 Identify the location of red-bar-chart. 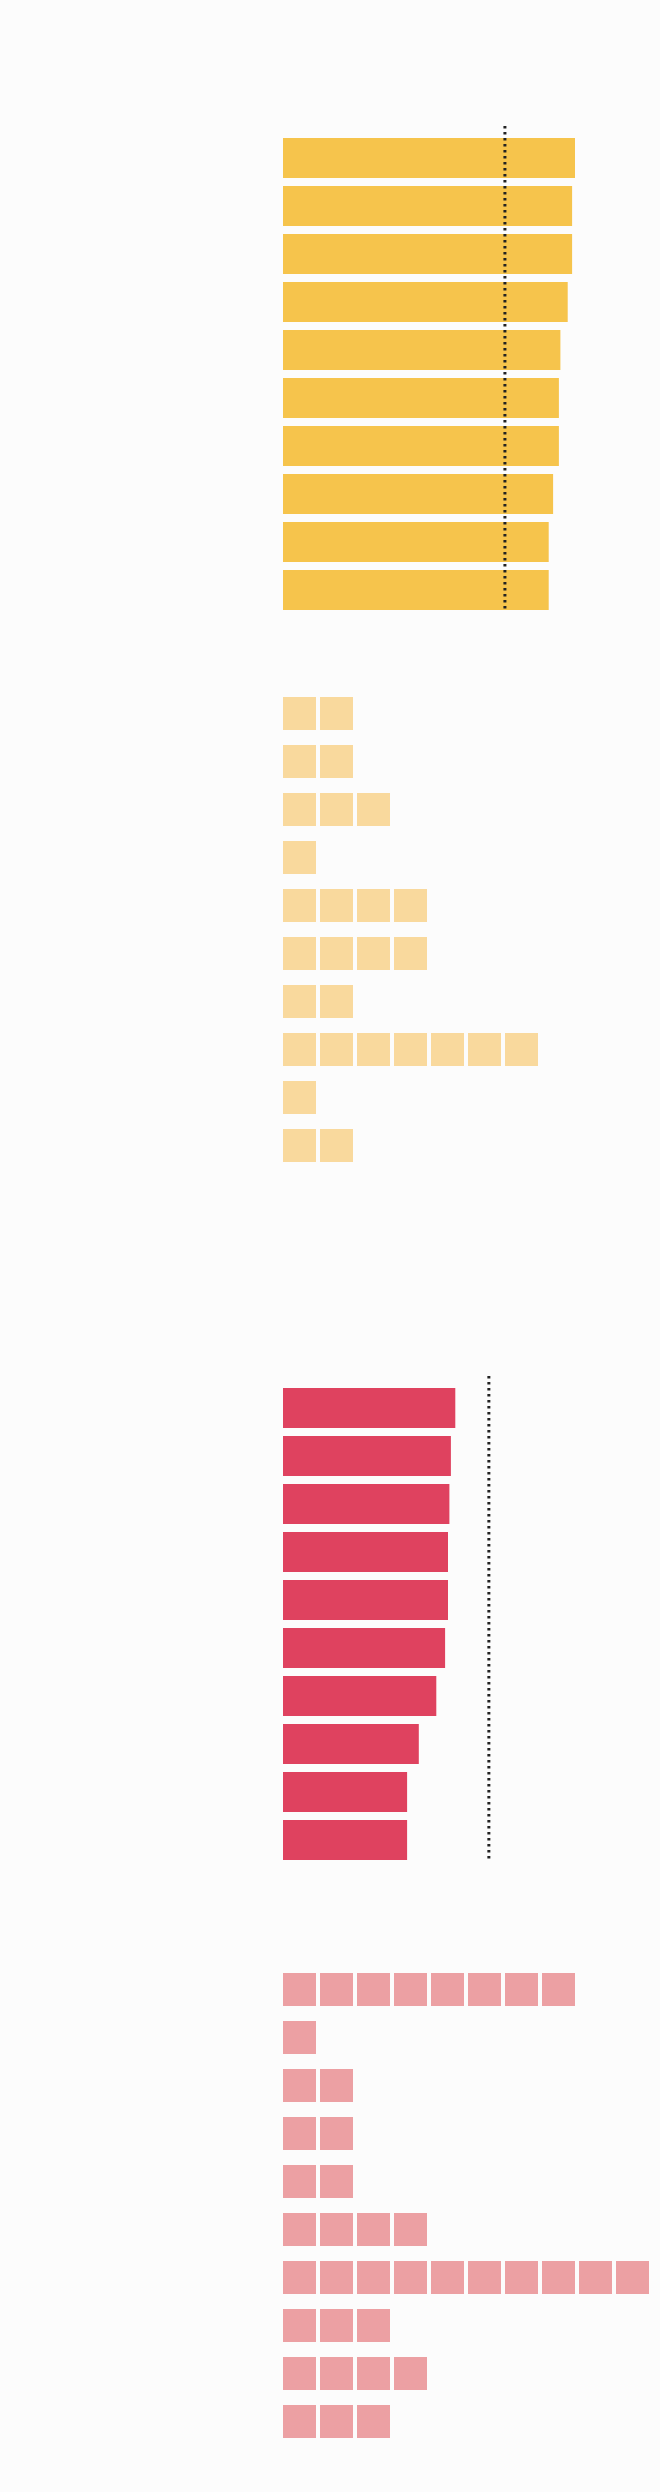
(387, 1619).